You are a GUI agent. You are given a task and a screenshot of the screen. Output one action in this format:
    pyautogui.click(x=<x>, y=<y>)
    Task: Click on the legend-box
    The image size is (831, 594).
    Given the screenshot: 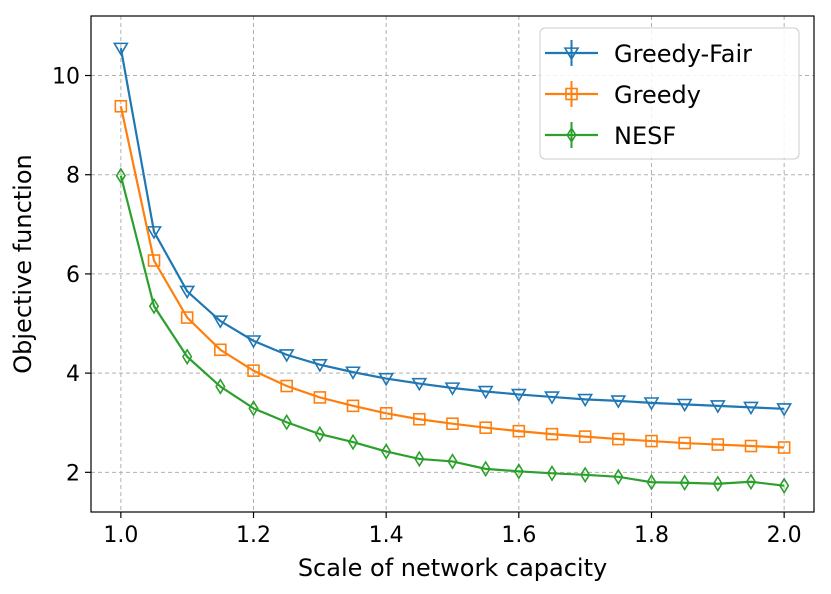 What is the action you would take?
    pyautogui.click(x=669, y=93)
    